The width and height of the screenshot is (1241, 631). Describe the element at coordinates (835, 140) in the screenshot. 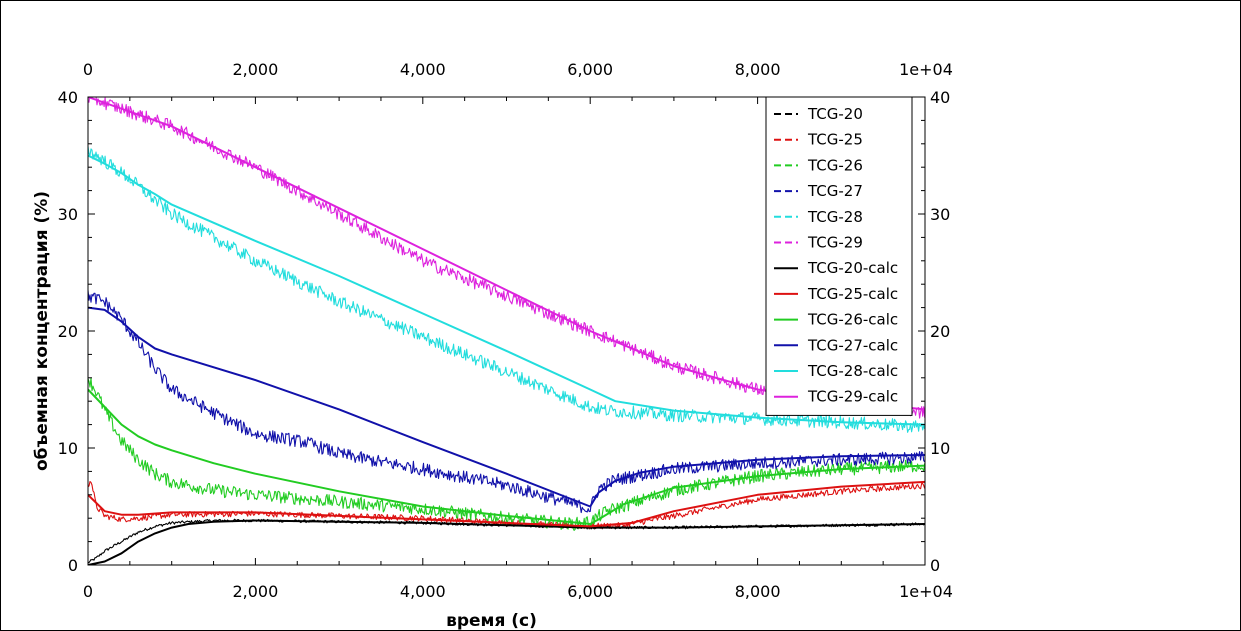

I see `legend-label-tcg-25: TCG-25` at that location.